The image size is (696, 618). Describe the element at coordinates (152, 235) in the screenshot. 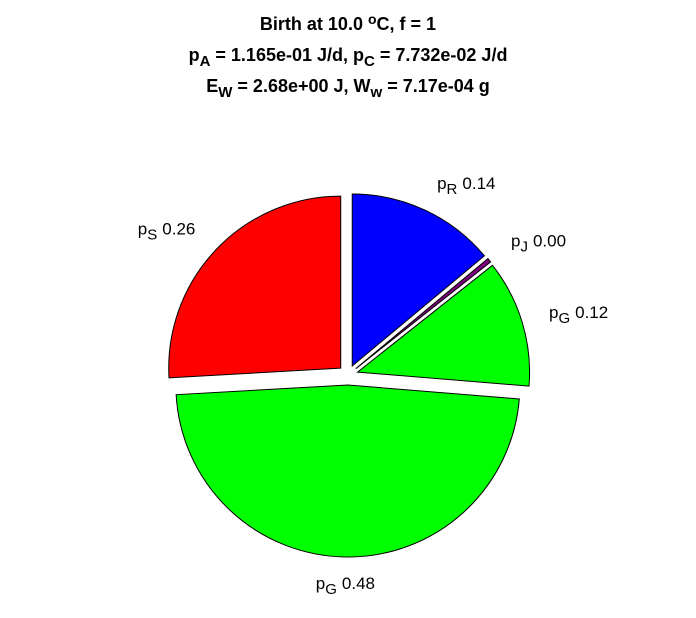

I see `label-subscript: S` at that location.